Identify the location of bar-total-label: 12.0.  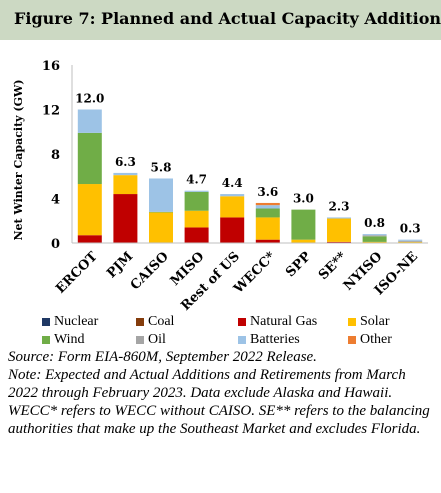
(89, 99).